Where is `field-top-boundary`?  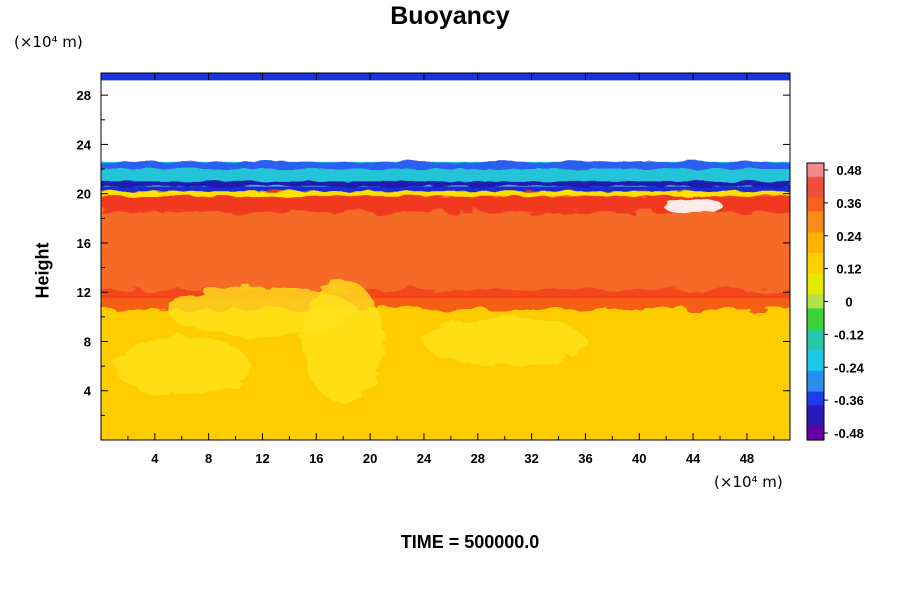
field-top-boundary is located at coordinates (445, 77).